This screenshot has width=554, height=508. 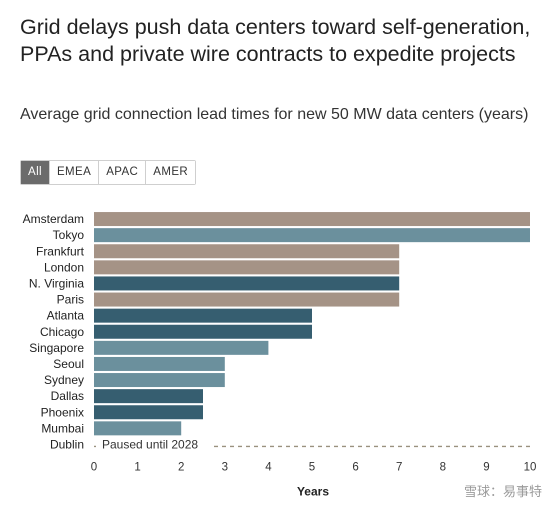 What do you see at coordinates (313, 492) in the screenshot?
I see `x-axis-title: Years` at bounding box center [313, 492].